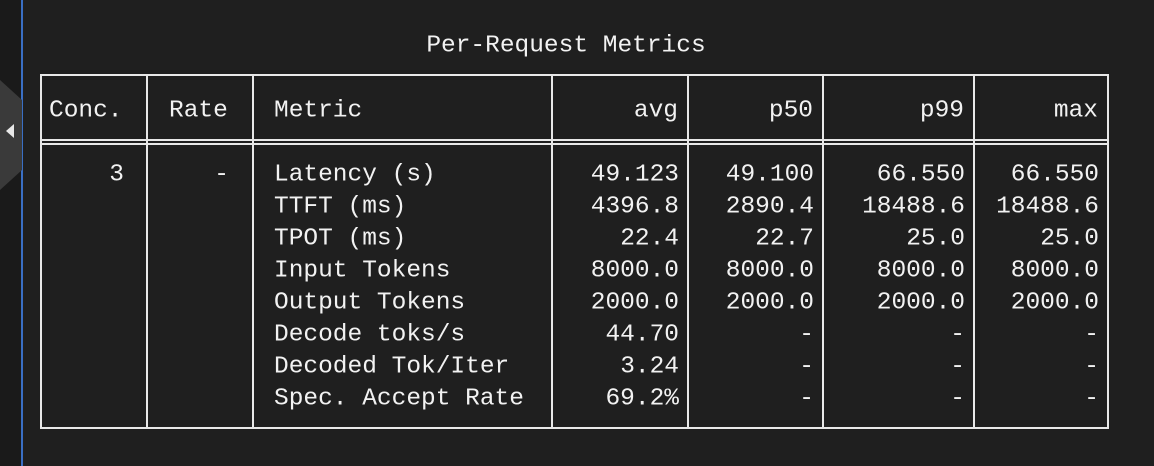  Describe the element at coordinates (942, 110) in the screenshot. I see `column-header: p99` at that location.